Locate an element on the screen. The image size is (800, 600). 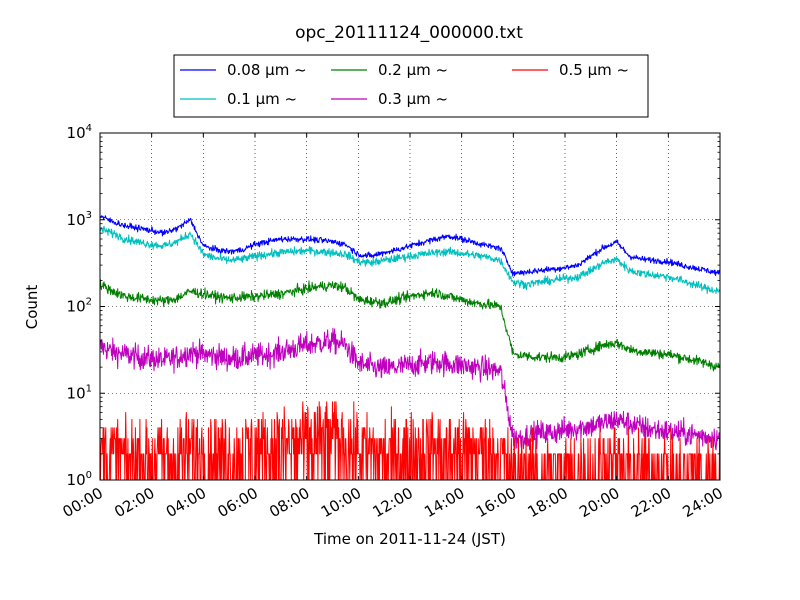
legend-entry: 0.3 μm ~ is located at coordinates (389, 99).